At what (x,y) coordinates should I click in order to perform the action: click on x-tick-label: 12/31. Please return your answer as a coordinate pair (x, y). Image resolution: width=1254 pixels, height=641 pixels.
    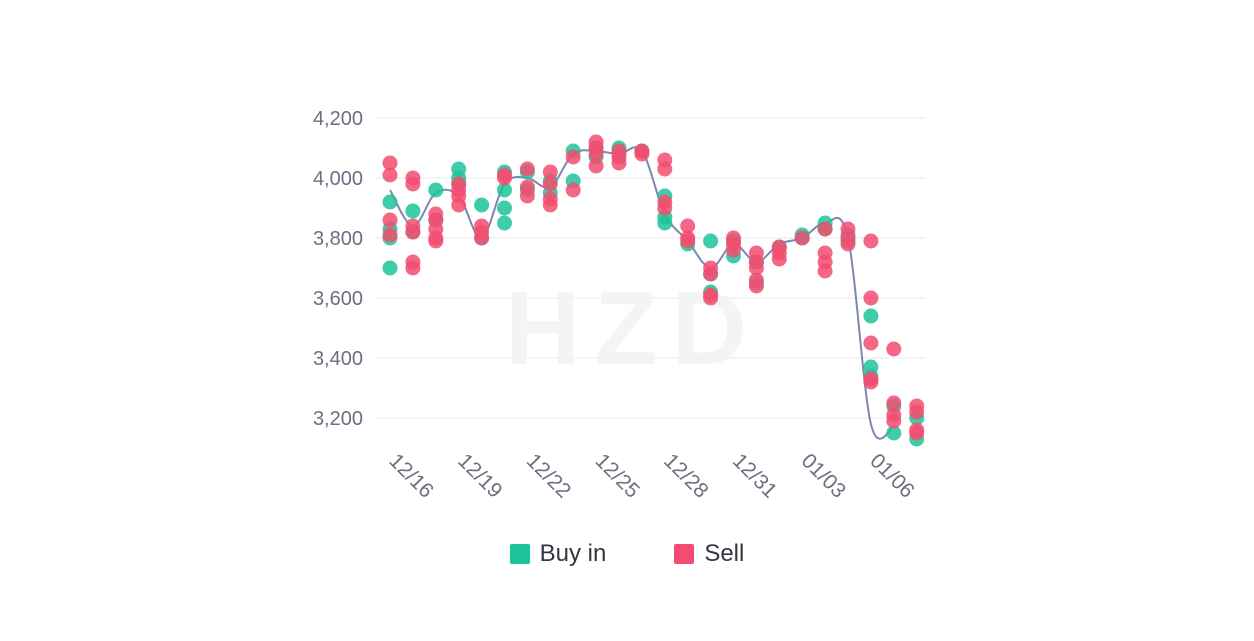
    Looking at the image, I should click on (754, 475).